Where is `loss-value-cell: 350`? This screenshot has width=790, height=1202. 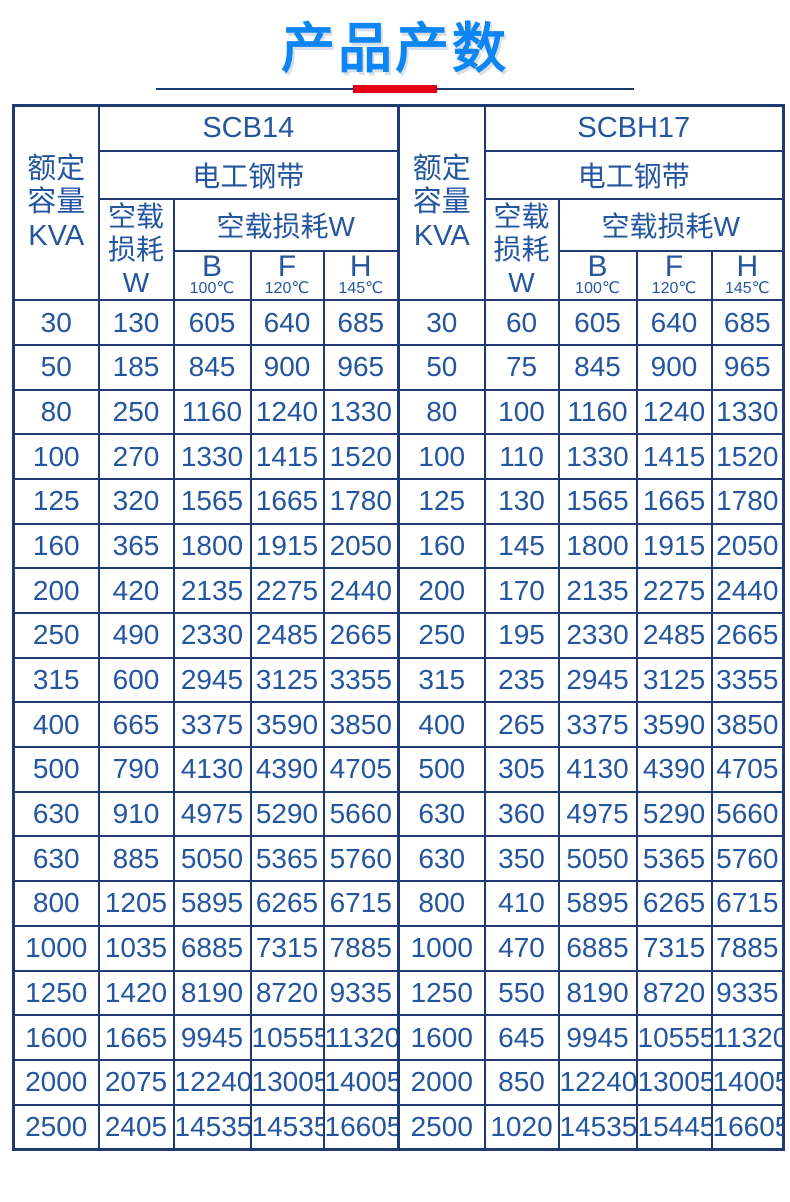 loss-value-cell: 350 is located at coordinates (521, 859).